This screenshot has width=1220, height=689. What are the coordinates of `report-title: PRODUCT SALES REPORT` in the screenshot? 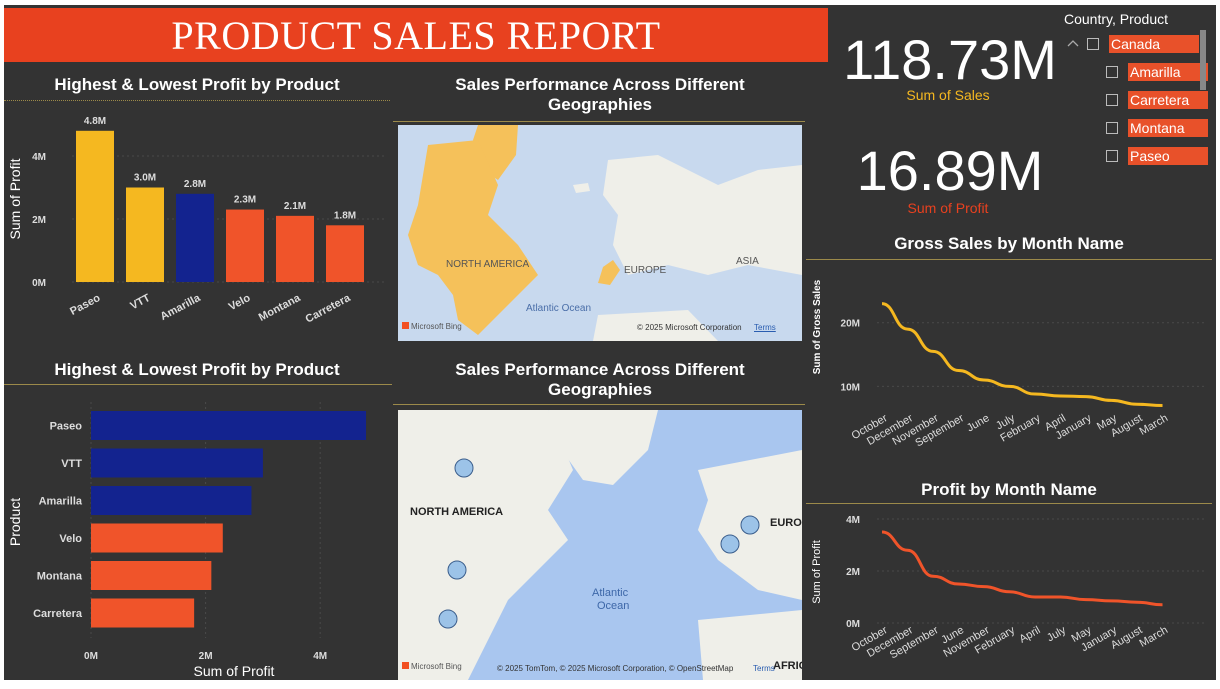 It's located at (416, 35).